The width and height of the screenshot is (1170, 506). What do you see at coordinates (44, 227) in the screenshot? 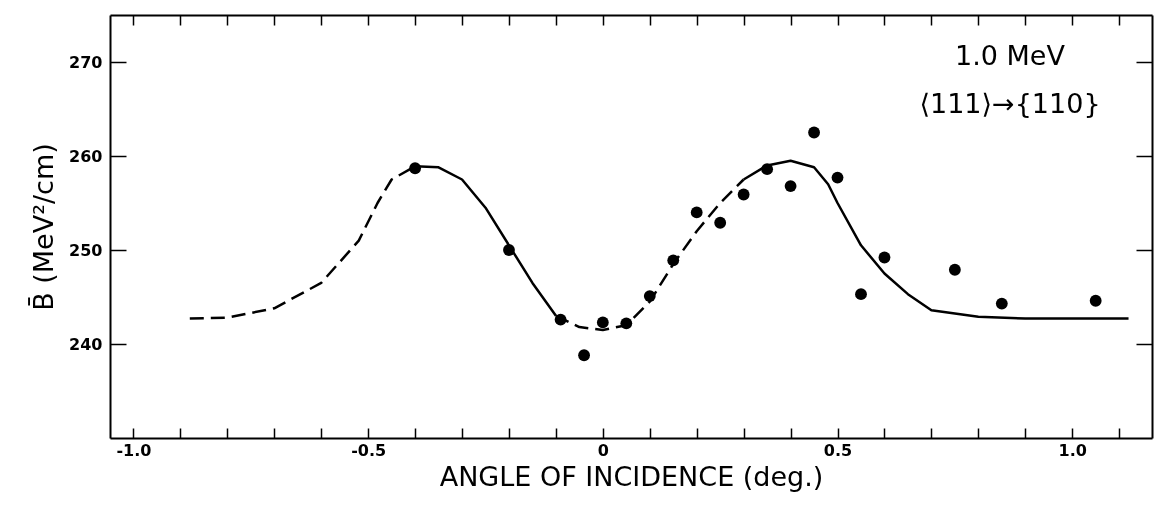
I see `y-axis-title: B̄ (MeV²/cm)` at bounding box center [44, 227].